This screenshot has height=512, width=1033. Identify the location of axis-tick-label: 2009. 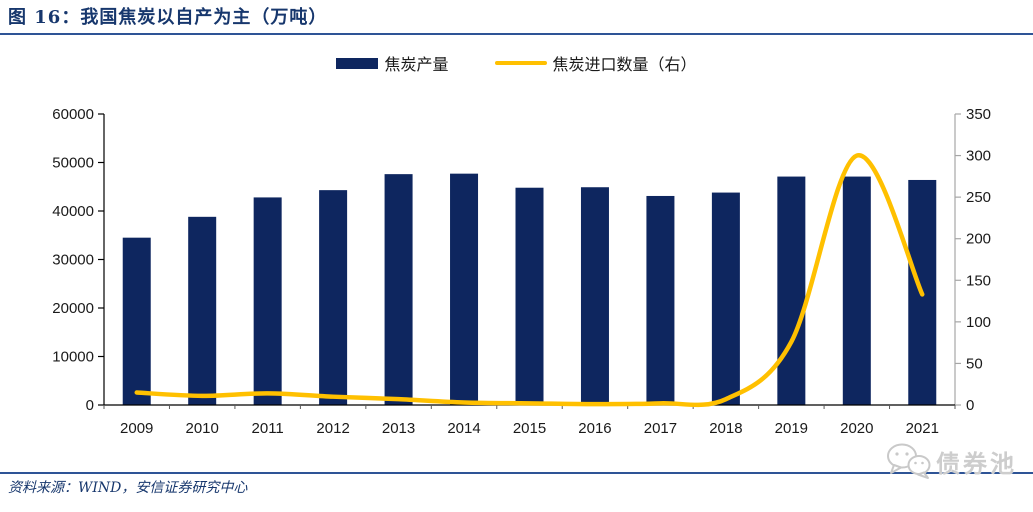
(136, 428).